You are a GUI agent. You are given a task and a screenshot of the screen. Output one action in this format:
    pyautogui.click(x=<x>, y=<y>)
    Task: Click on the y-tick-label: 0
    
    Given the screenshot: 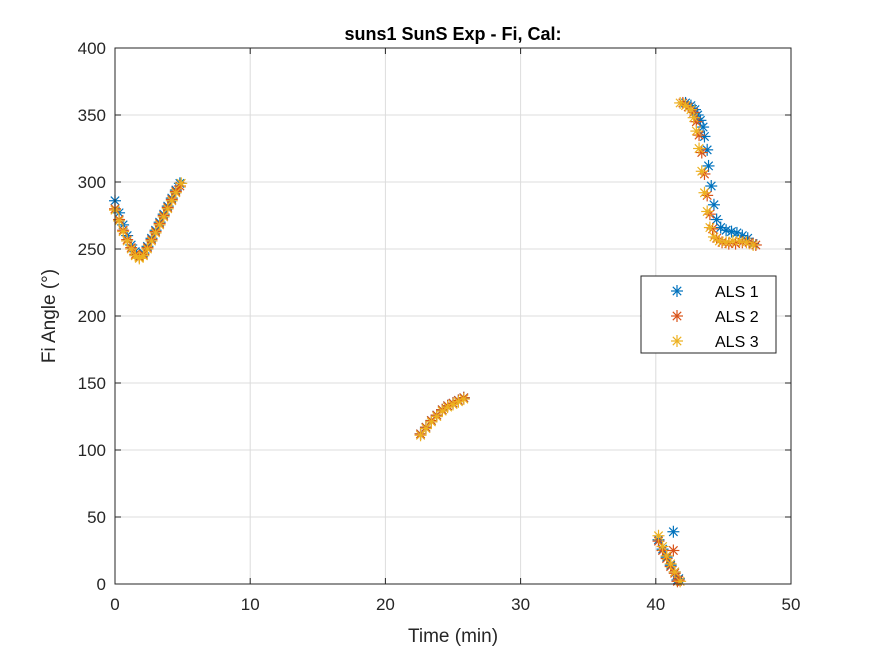 What is the action you would take?
    pyautogui.click(x=101, y=584)
    